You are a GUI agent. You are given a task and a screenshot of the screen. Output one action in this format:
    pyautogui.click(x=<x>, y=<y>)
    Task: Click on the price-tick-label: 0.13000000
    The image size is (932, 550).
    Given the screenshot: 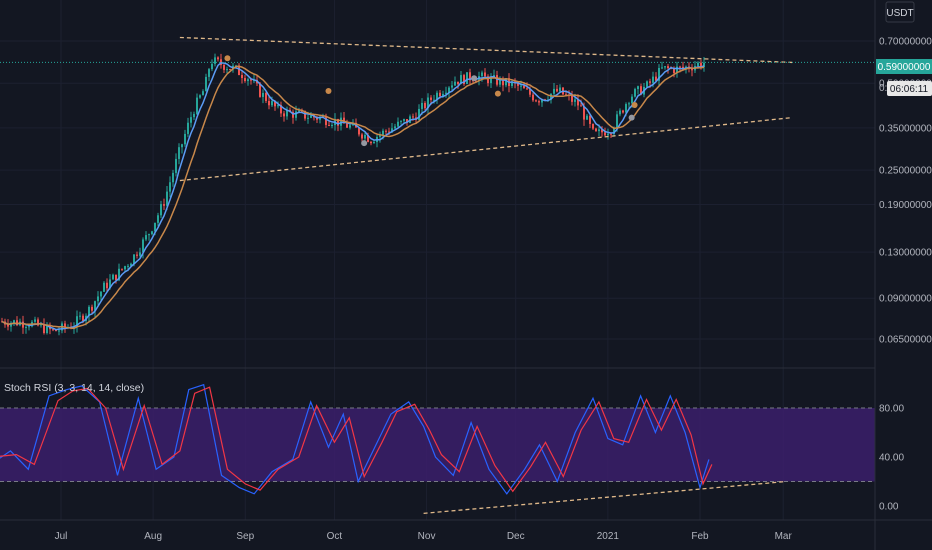 What is the action you would take?
    pyautogui.click(x=905, y=253)
    